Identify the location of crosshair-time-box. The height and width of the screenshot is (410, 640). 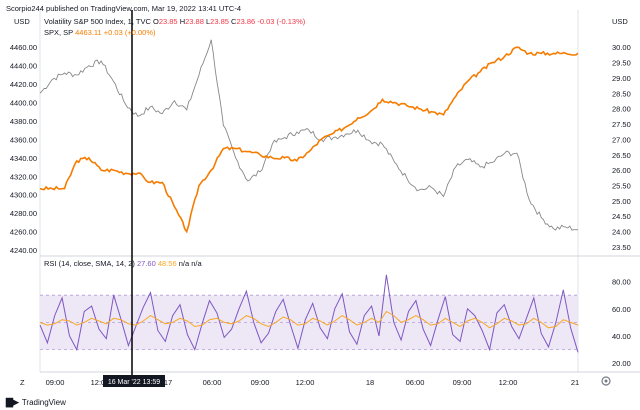
(134, 381).